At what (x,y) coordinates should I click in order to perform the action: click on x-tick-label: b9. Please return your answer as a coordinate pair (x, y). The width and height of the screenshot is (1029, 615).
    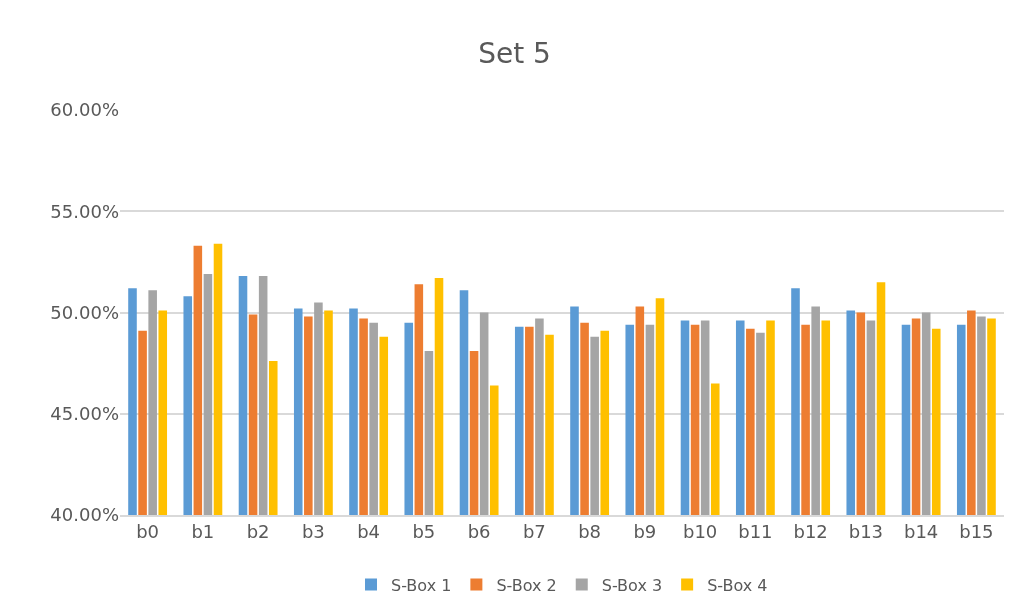
    Looking at the image, I should click on (645, 532).